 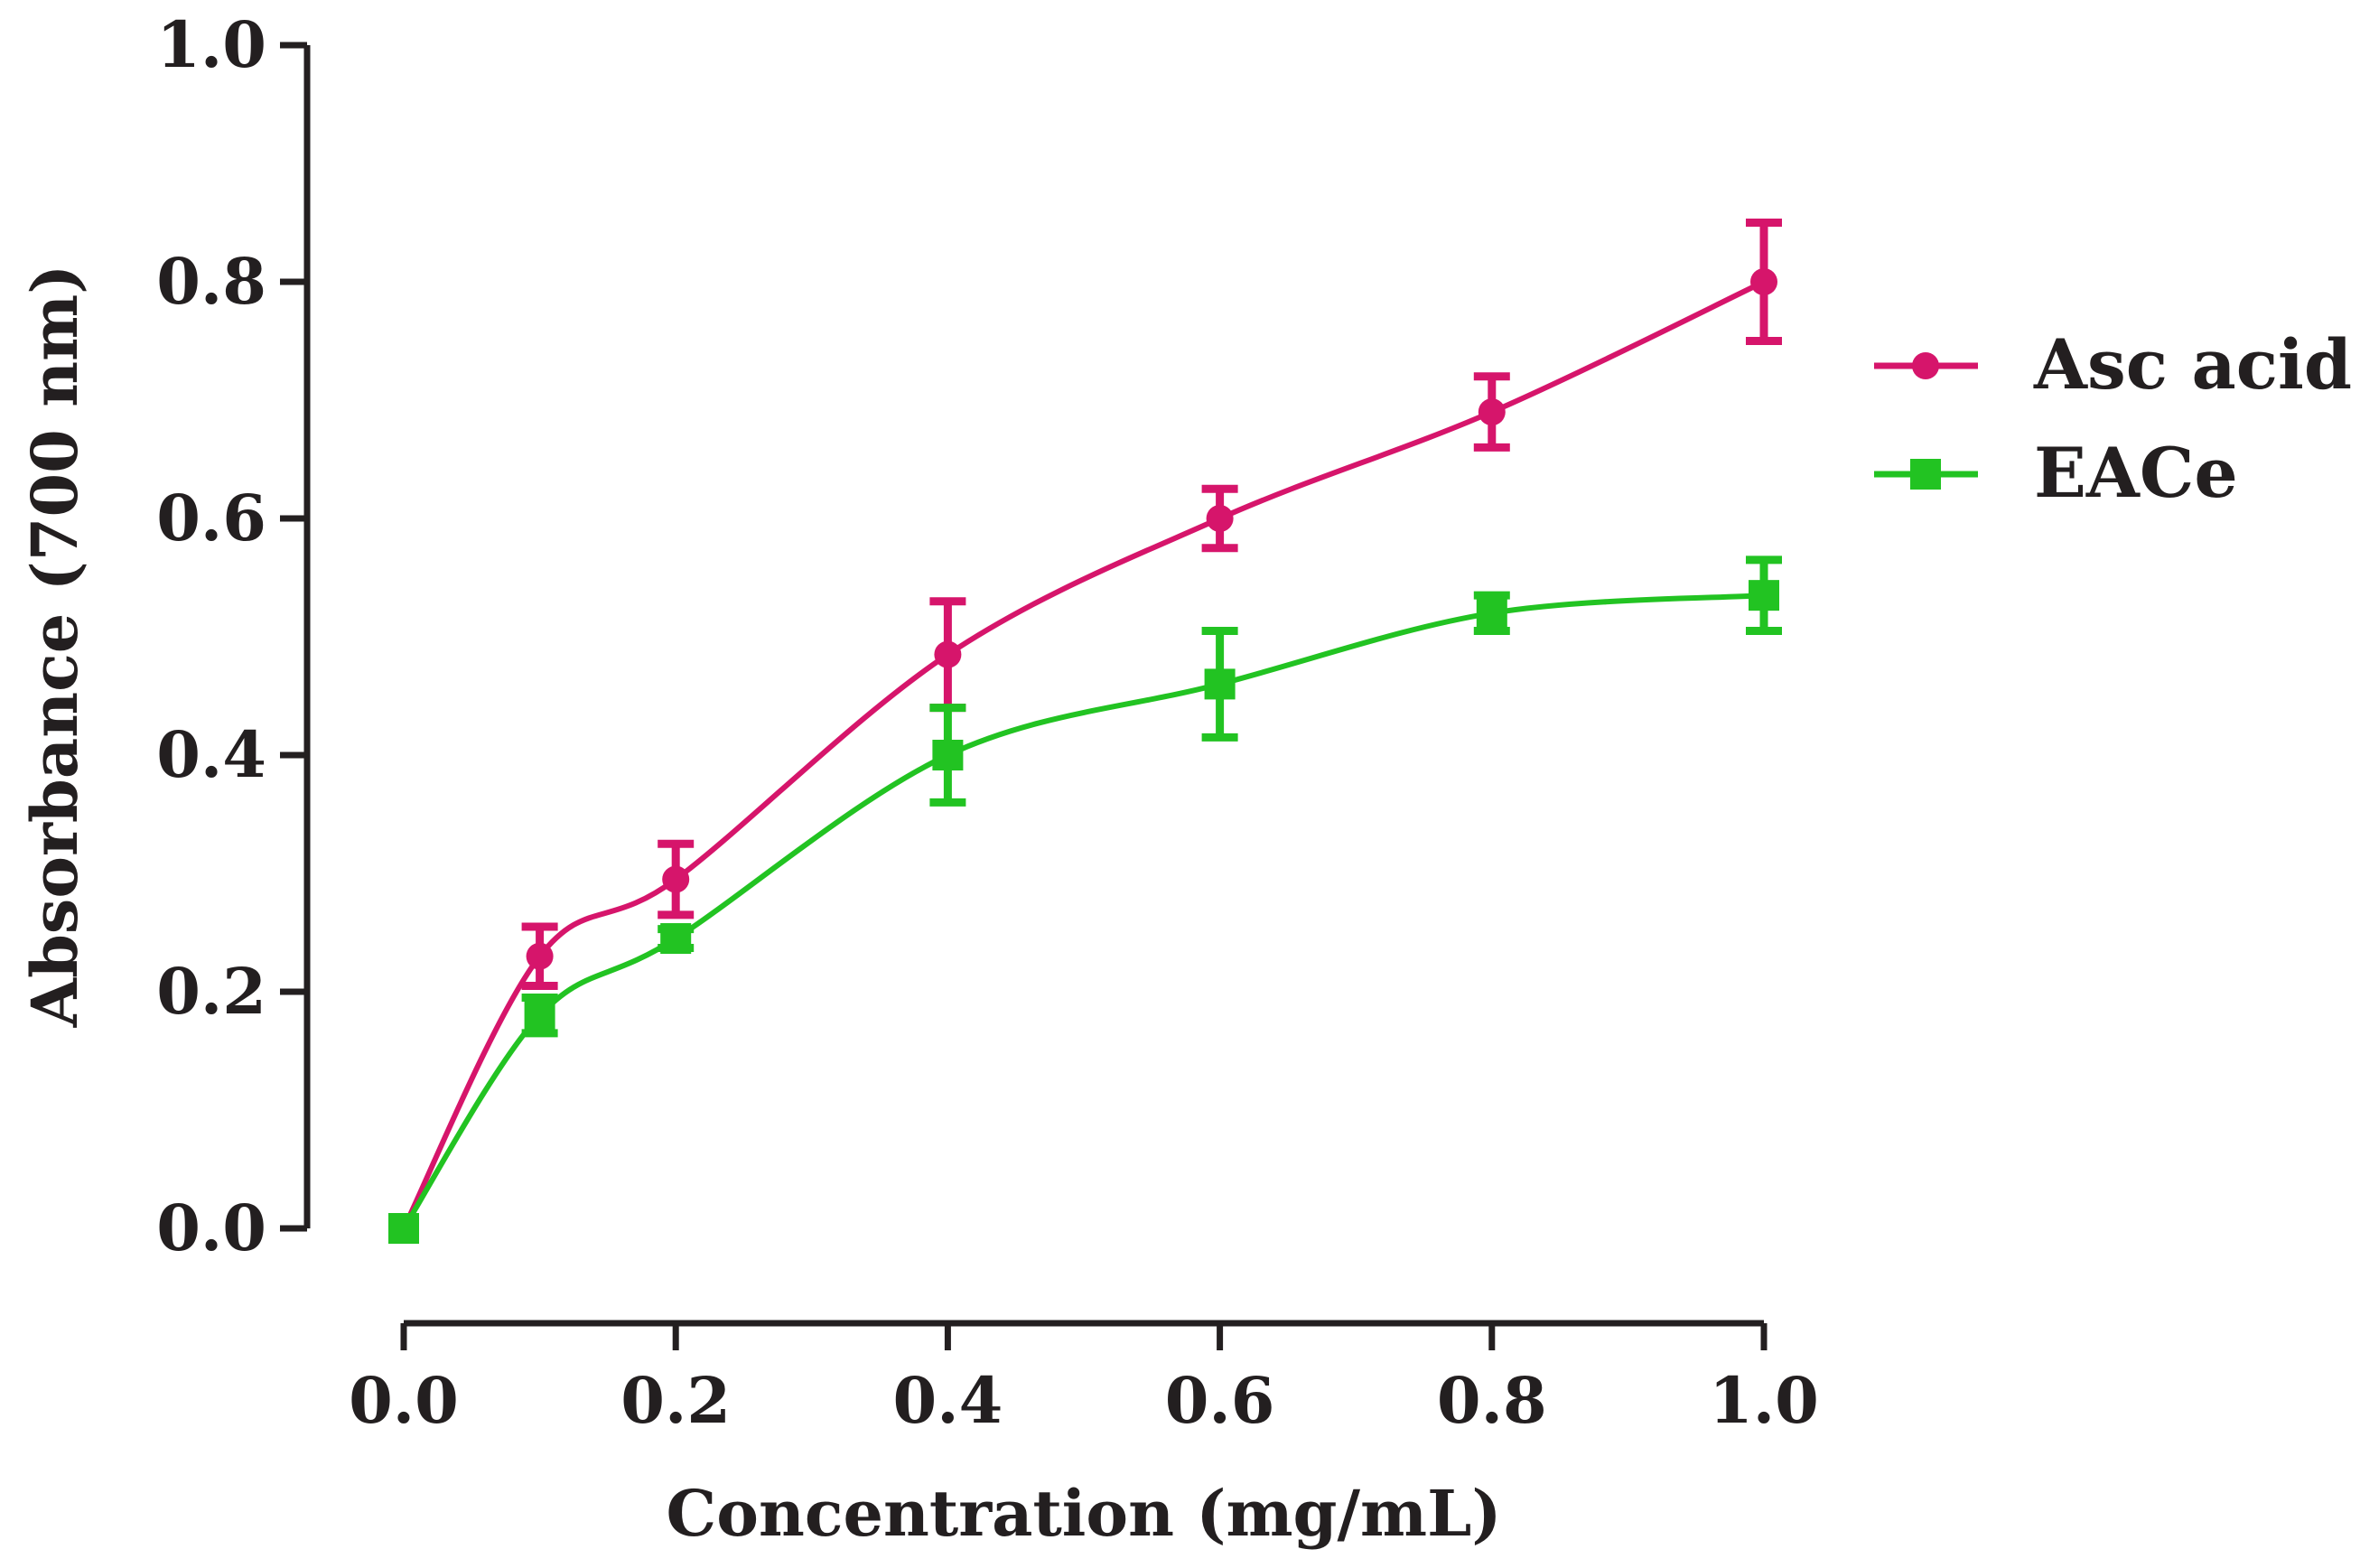 What do you see at coordinates (211, 1227) in the screenshot?
I see `y-tick-label: 0.0` at bounding box center [211, 1227].